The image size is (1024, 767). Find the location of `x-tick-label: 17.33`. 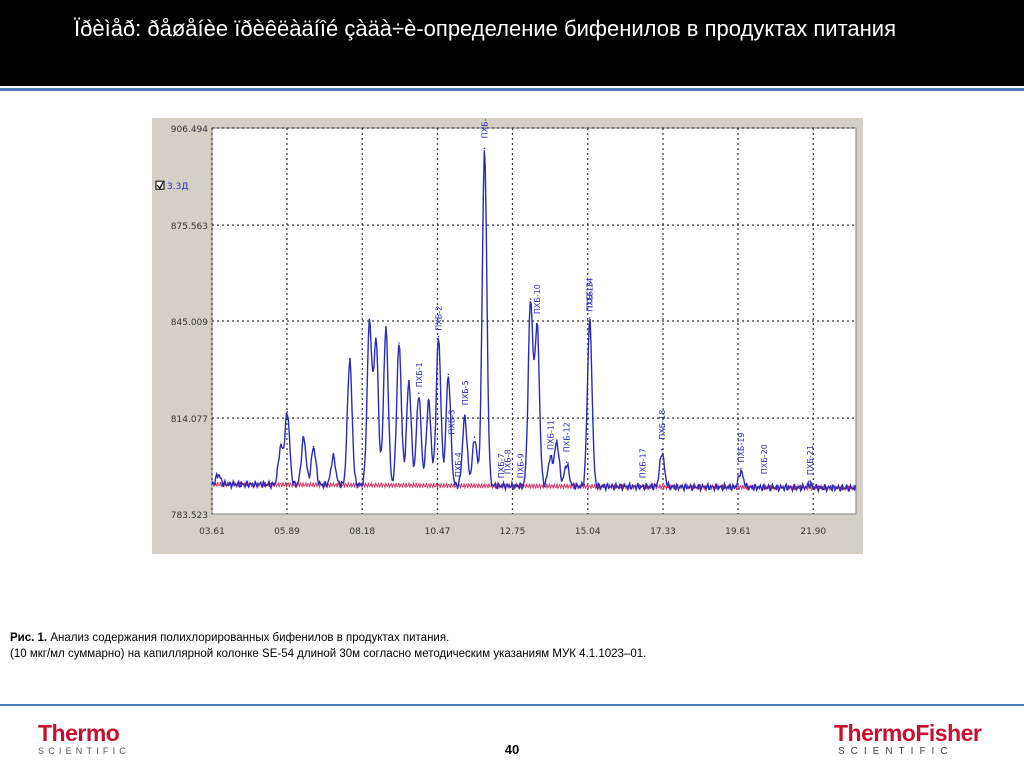

x-tick-label: 17.33 is located at coordinates (663, 532).